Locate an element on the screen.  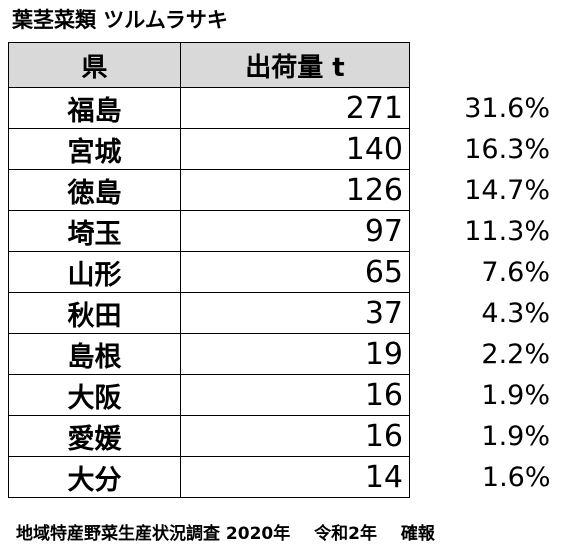
share-percent-cell: 1.6% is located at coordinates (516, 477).